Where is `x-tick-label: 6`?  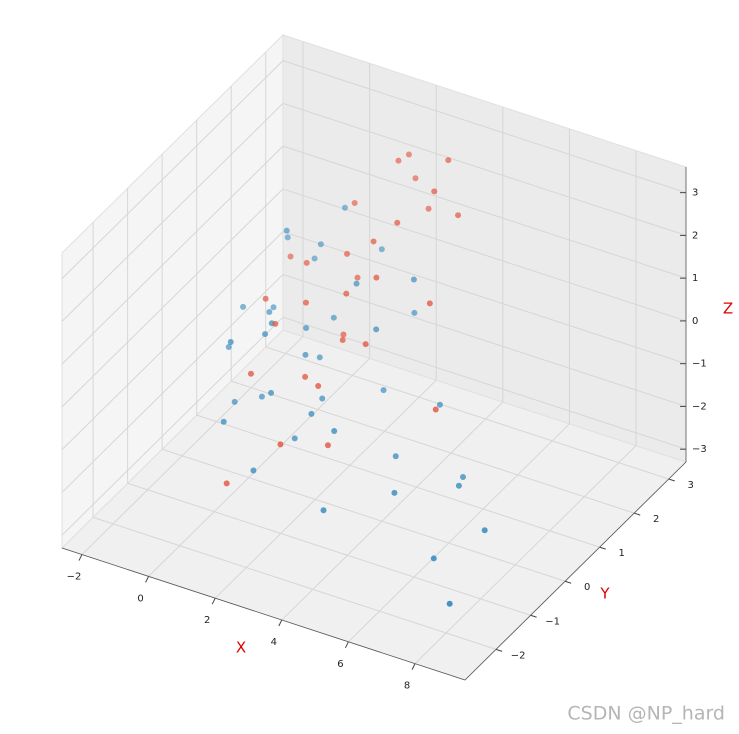 x-tick-label: 6 is located at coordinates (340, 664).